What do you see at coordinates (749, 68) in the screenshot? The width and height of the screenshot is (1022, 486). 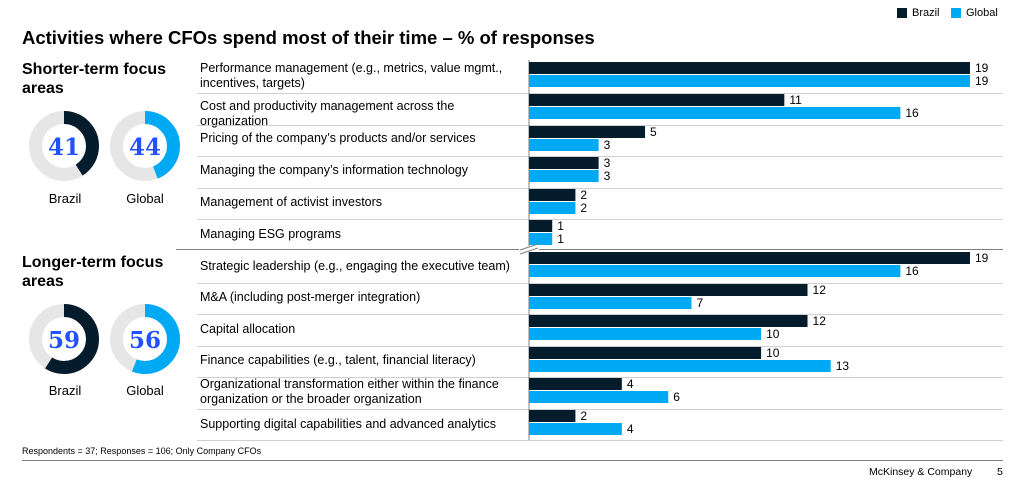 I see `bar-brazil-performance-management-e-g-metrics-value` at bounding box center [749, 68].